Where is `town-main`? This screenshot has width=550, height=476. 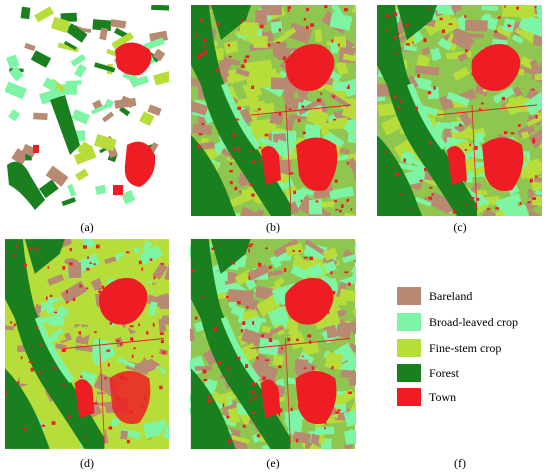 town-main is located at coordinates (123, 301).